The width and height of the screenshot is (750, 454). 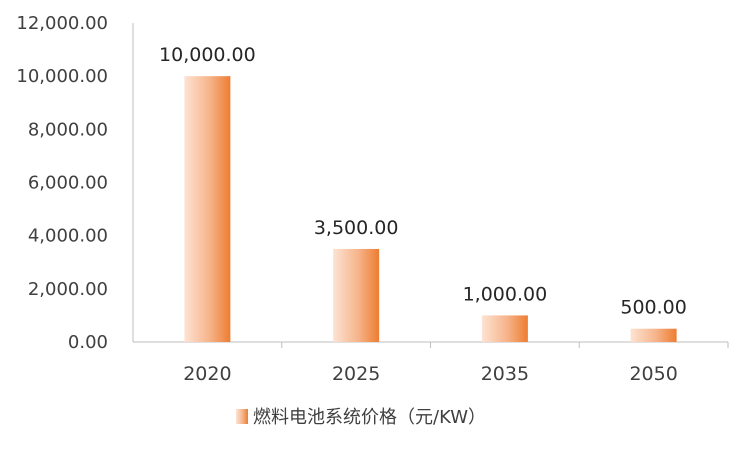 I want to click on y-tick-label: 4,000.00, so click(x=68, y=236).